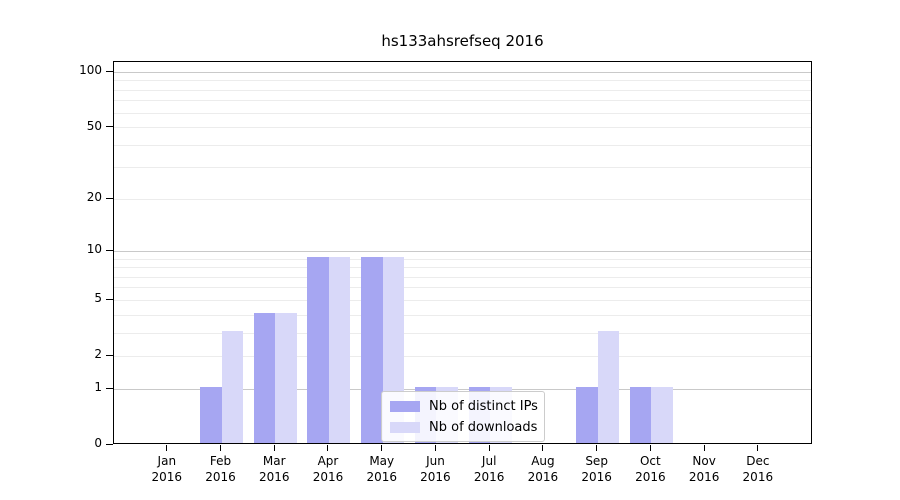 This screenshot has height=500, width=900. I want to click on x-tick-label-line: Sep, so click(596, 461).